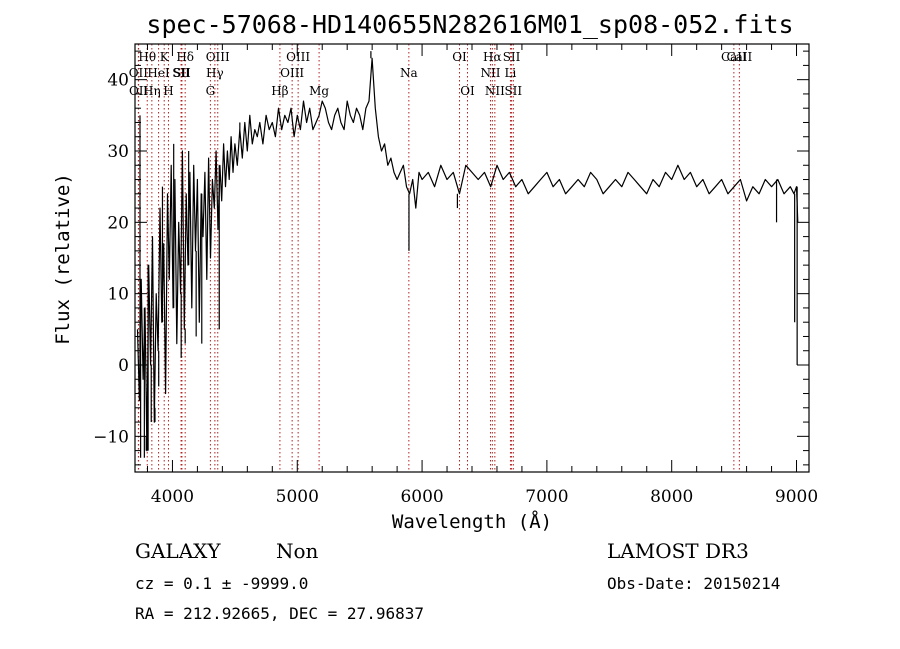 Image resolution: width=900 pixels, height=649 pixels. What do you see at coordinates (168, 91) in the screenshot?
I see `spectral-line-label: H` at bounding box center [168, 91].